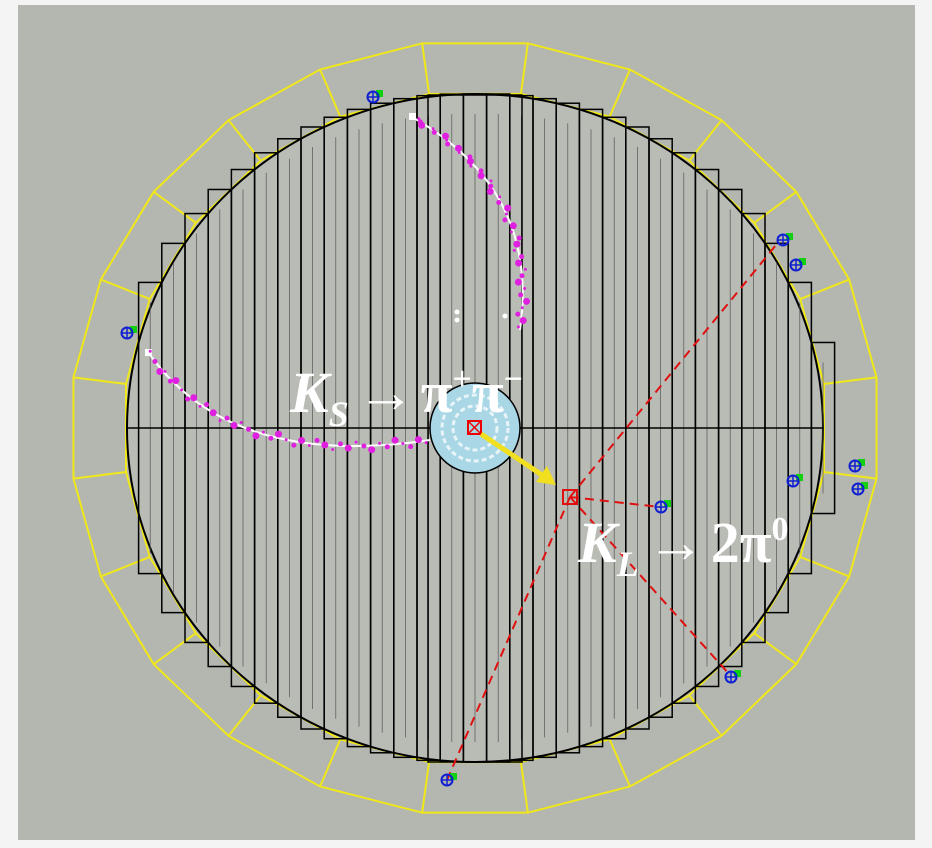  Describe the element at coordinates (546, 475) in the screenshot. I see `kl-arrowhead` at that location.